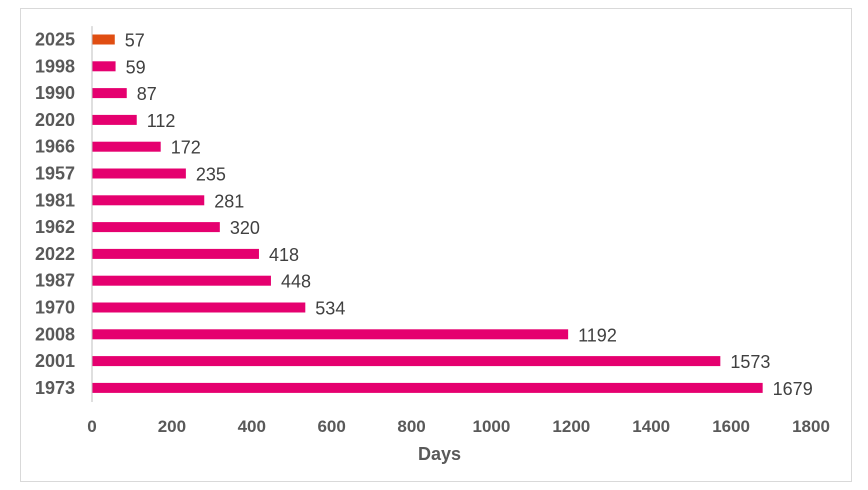  I want to click on x-tick-label-400: 400, so click(252, 426).